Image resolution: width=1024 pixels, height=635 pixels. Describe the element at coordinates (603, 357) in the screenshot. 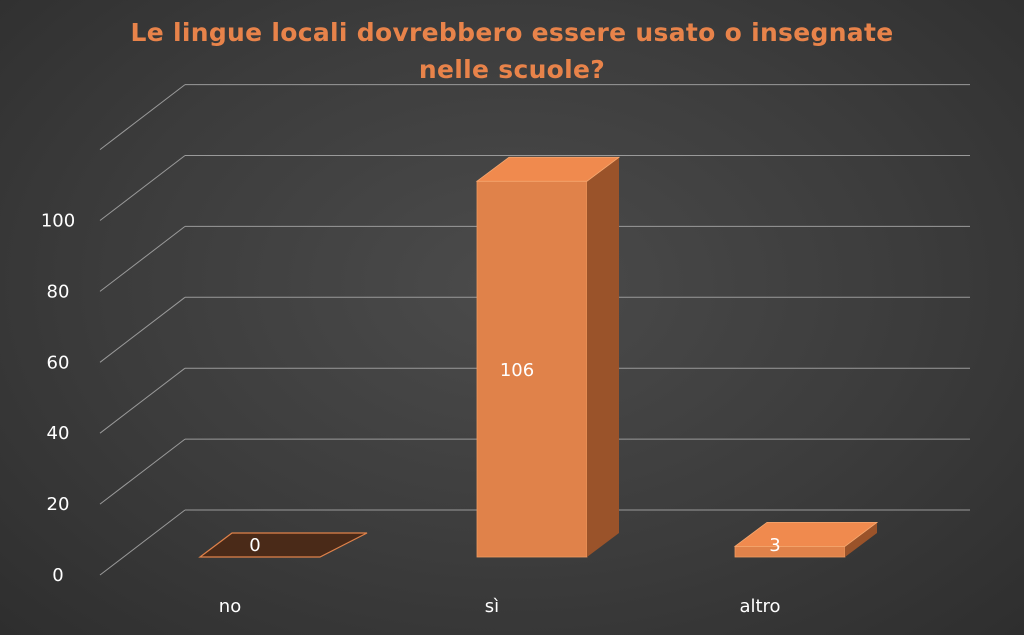

I see `bar-side-sì` at that location.